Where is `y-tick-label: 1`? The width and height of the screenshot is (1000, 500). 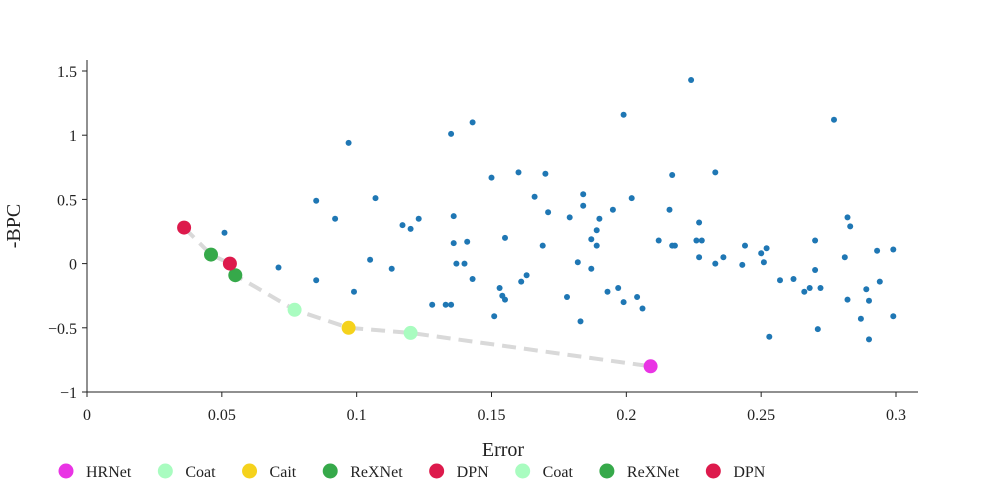
y-tick-label: 1 is located at coordinates (73, 136).